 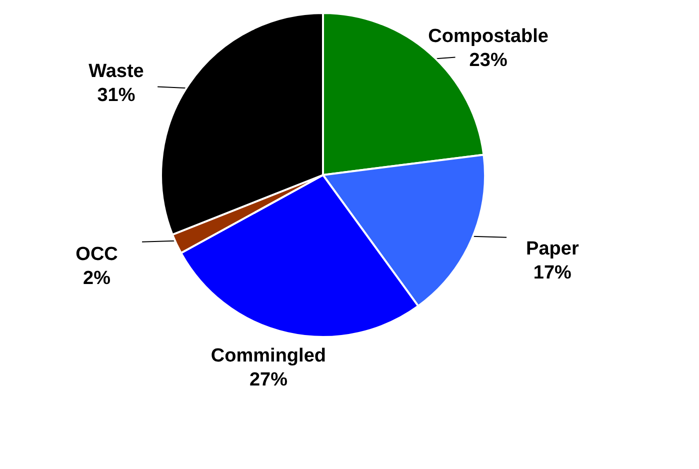 I want to click on data-label: 27%, so click(x=268, y=380).